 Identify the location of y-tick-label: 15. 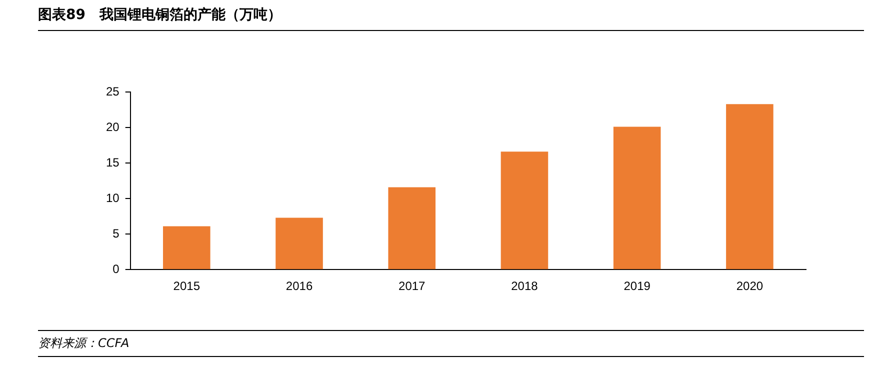
(113, 162).